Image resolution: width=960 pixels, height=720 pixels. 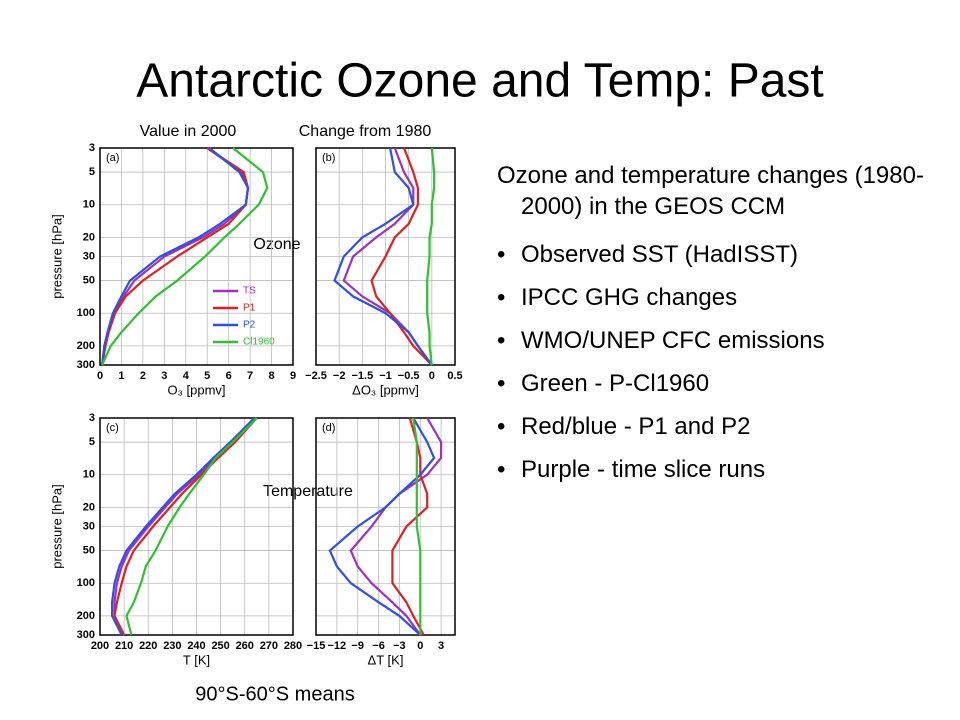 What do you see at coordinates (249, 325) in the screenshot?
I see `legend-label: P2` at bounding box center [249, 325].